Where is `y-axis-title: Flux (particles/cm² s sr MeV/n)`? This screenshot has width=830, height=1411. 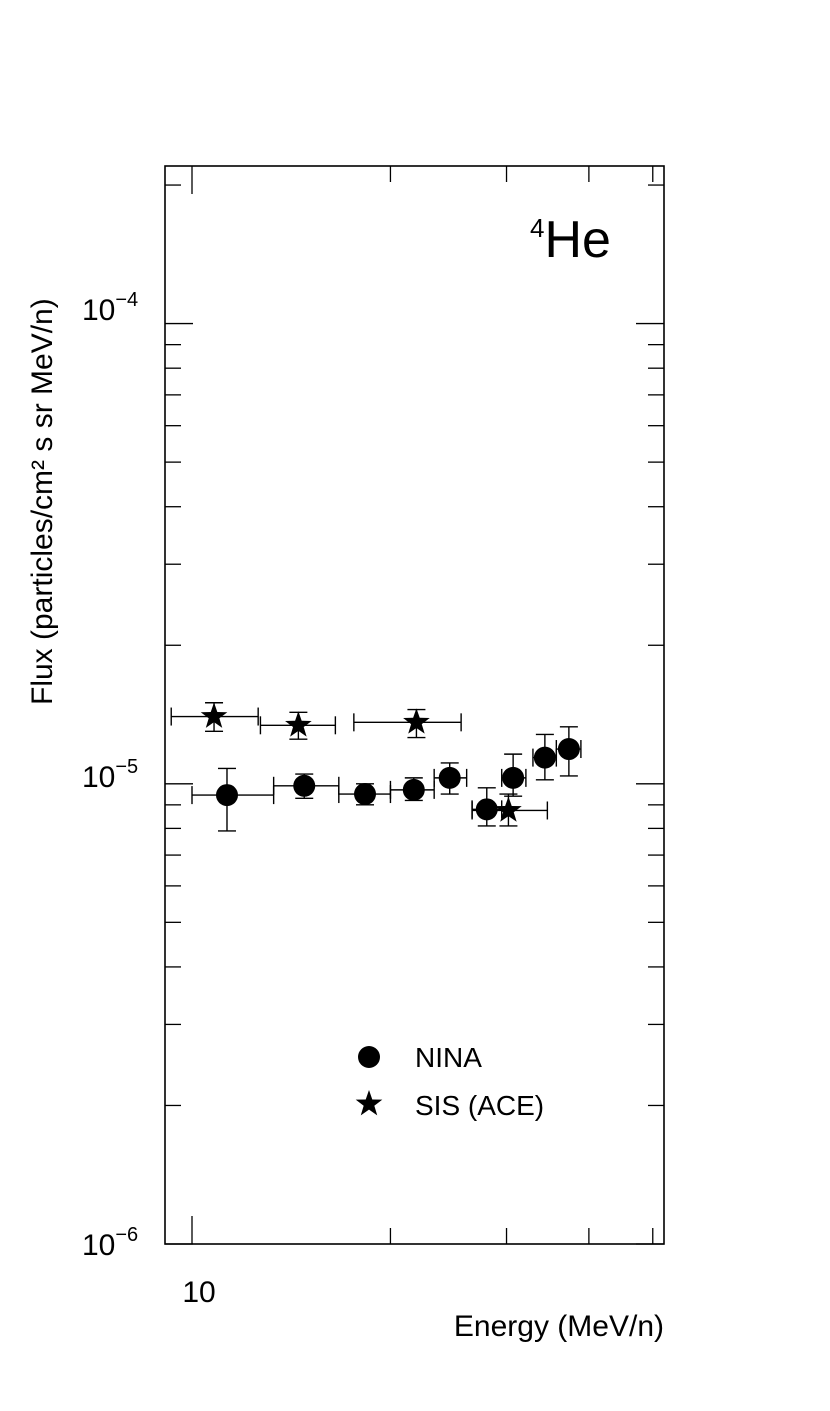 y-axis-title: Flux (particles/cm² s sr MeV/n) is located at coordinates (42, 501).